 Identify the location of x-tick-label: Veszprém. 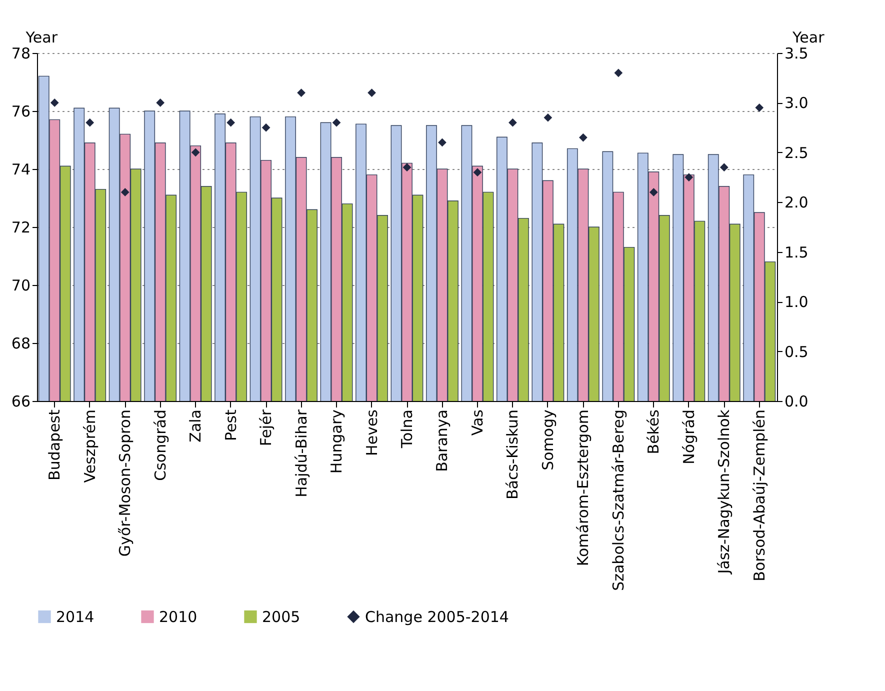
(89, 446).